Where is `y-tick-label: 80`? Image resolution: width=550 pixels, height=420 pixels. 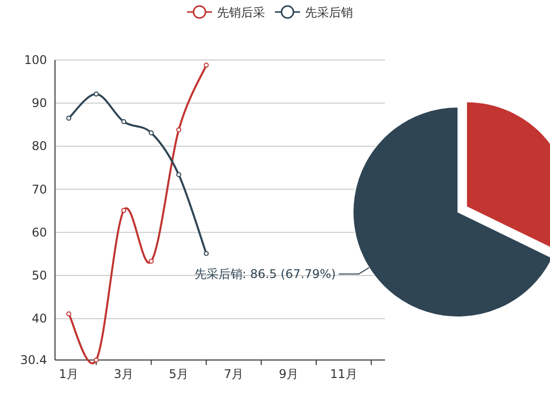
y-tick-label: 80 is located at coordinates (39, 146).